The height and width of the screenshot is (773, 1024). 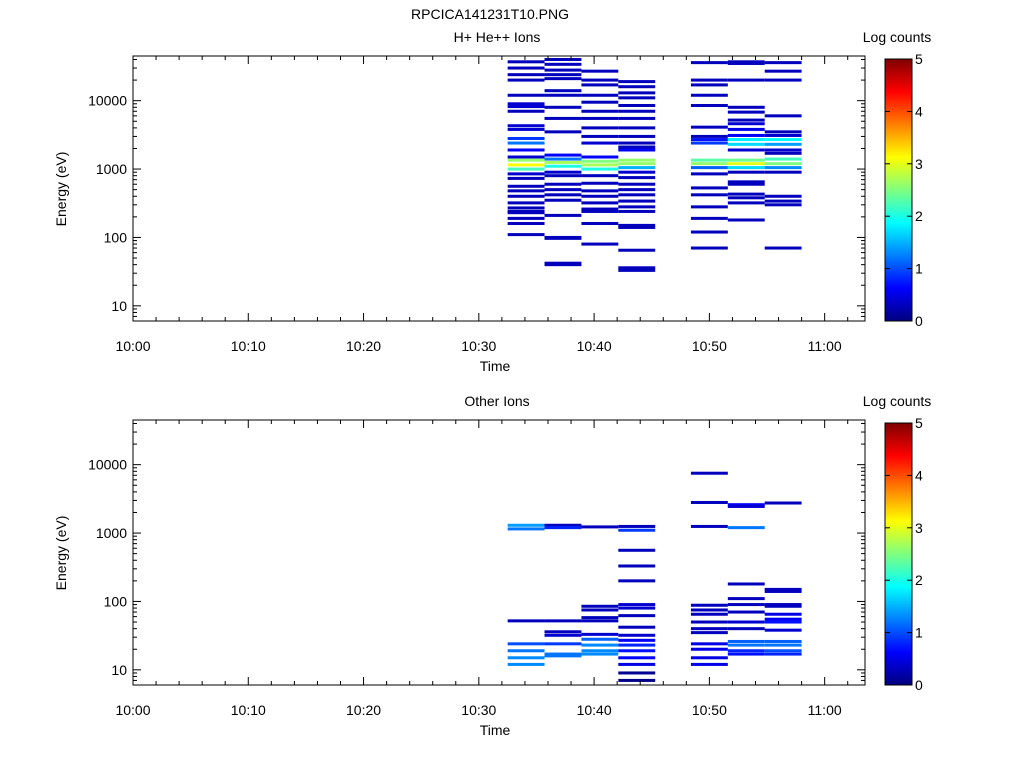 What do you see at coordinates (709, 710) in the screenshot?
I see `x-tick-label: 10:50` at bounding box center [709, 710].